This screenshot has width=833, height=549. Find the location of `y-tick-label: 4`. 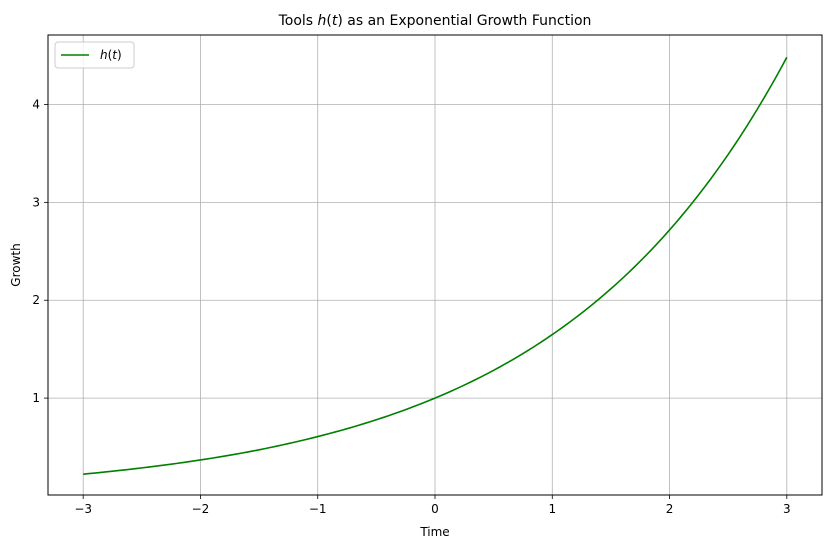

y-tick-label: 4 is located at coordinates (36, 104).